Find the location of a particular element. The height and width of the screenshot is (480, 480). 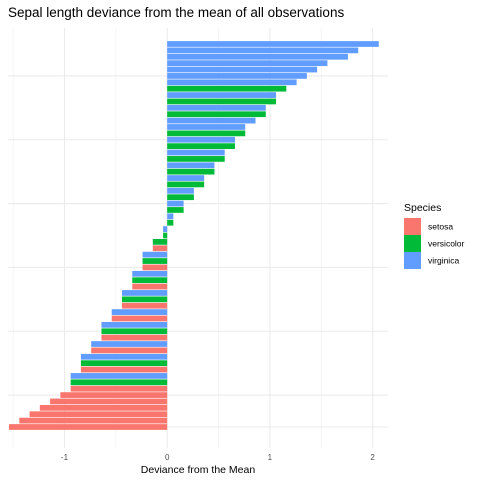

legend-label-setosa: setosa is located at coordinates (440, 227).